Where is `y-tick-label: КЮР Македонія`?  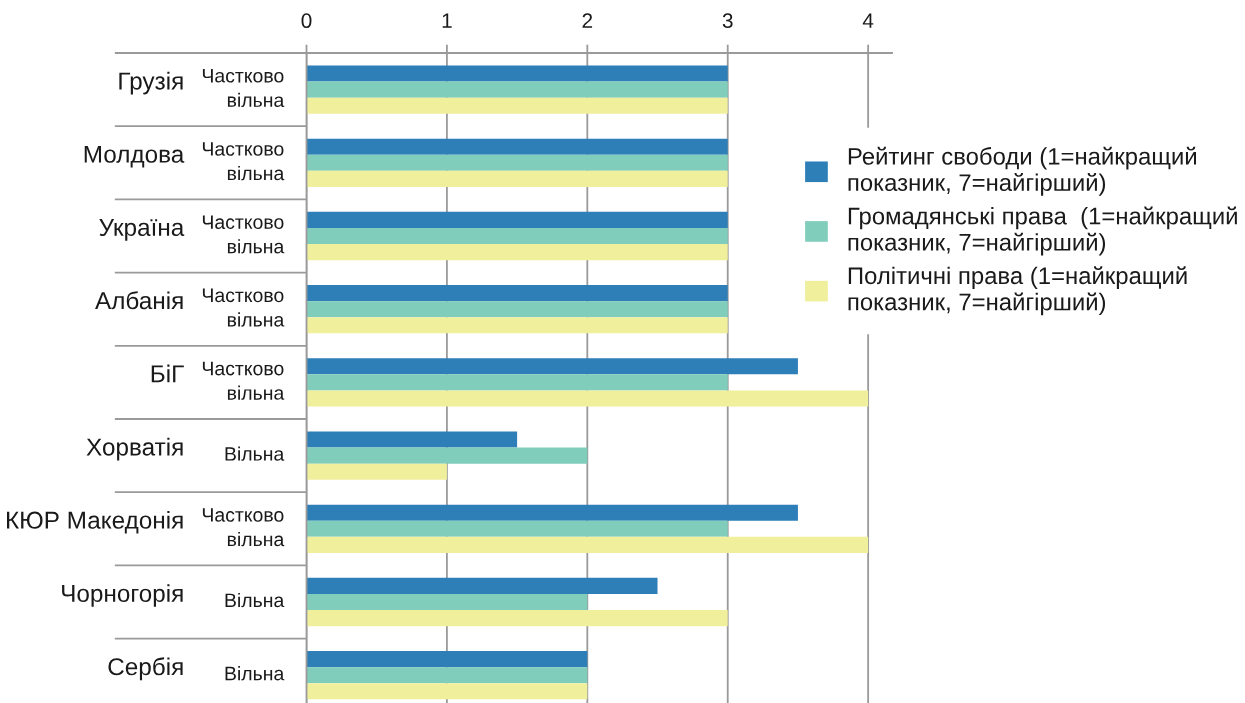
y-tick-label: КЮР Македонія is located at coordinates (95, 522).